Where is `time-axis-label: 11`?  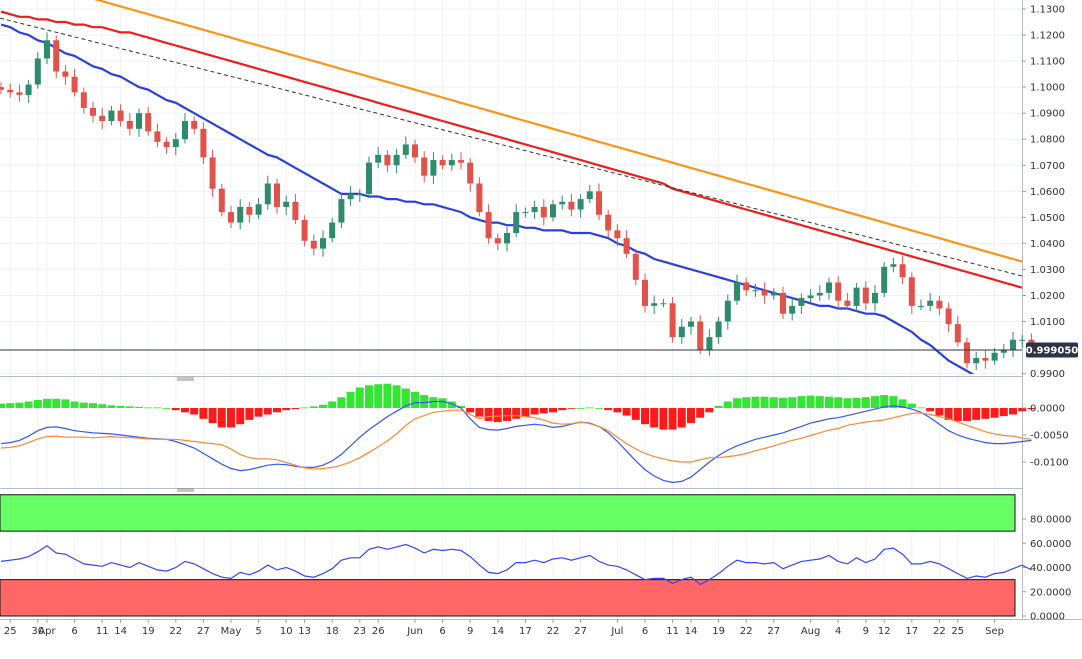
time-axis-label: 11 is located at coordinates (672, 631).